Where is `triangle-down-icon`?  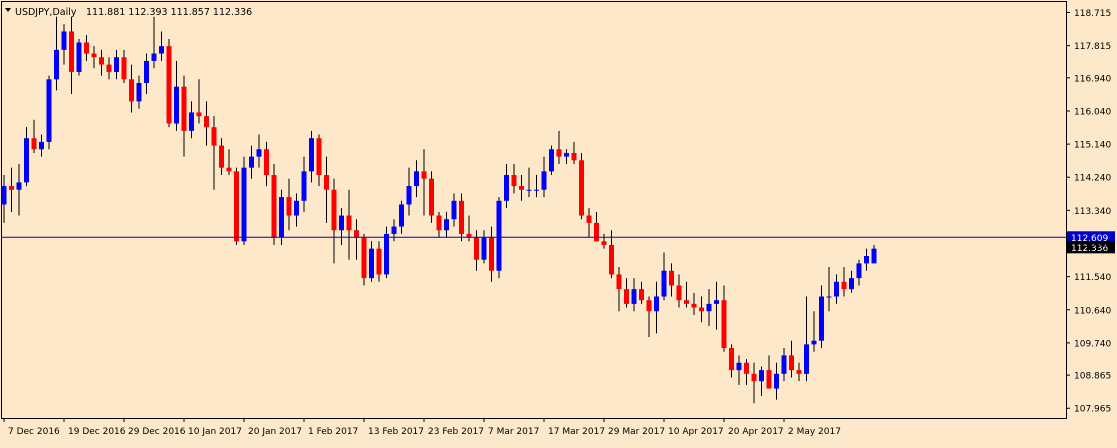 triangle-down-icon is located at coordinates (8, 10).